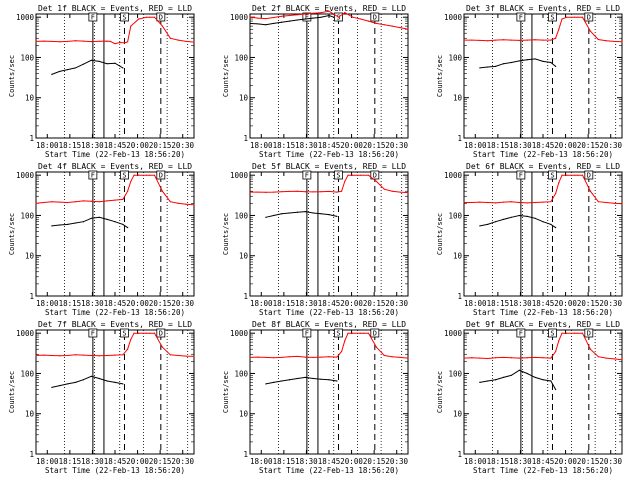  Describe the element at coordinates (543, 8) in the screenshot. I see `panel-title: Det 3f BLACK = Events, RED = LLD` at that location.